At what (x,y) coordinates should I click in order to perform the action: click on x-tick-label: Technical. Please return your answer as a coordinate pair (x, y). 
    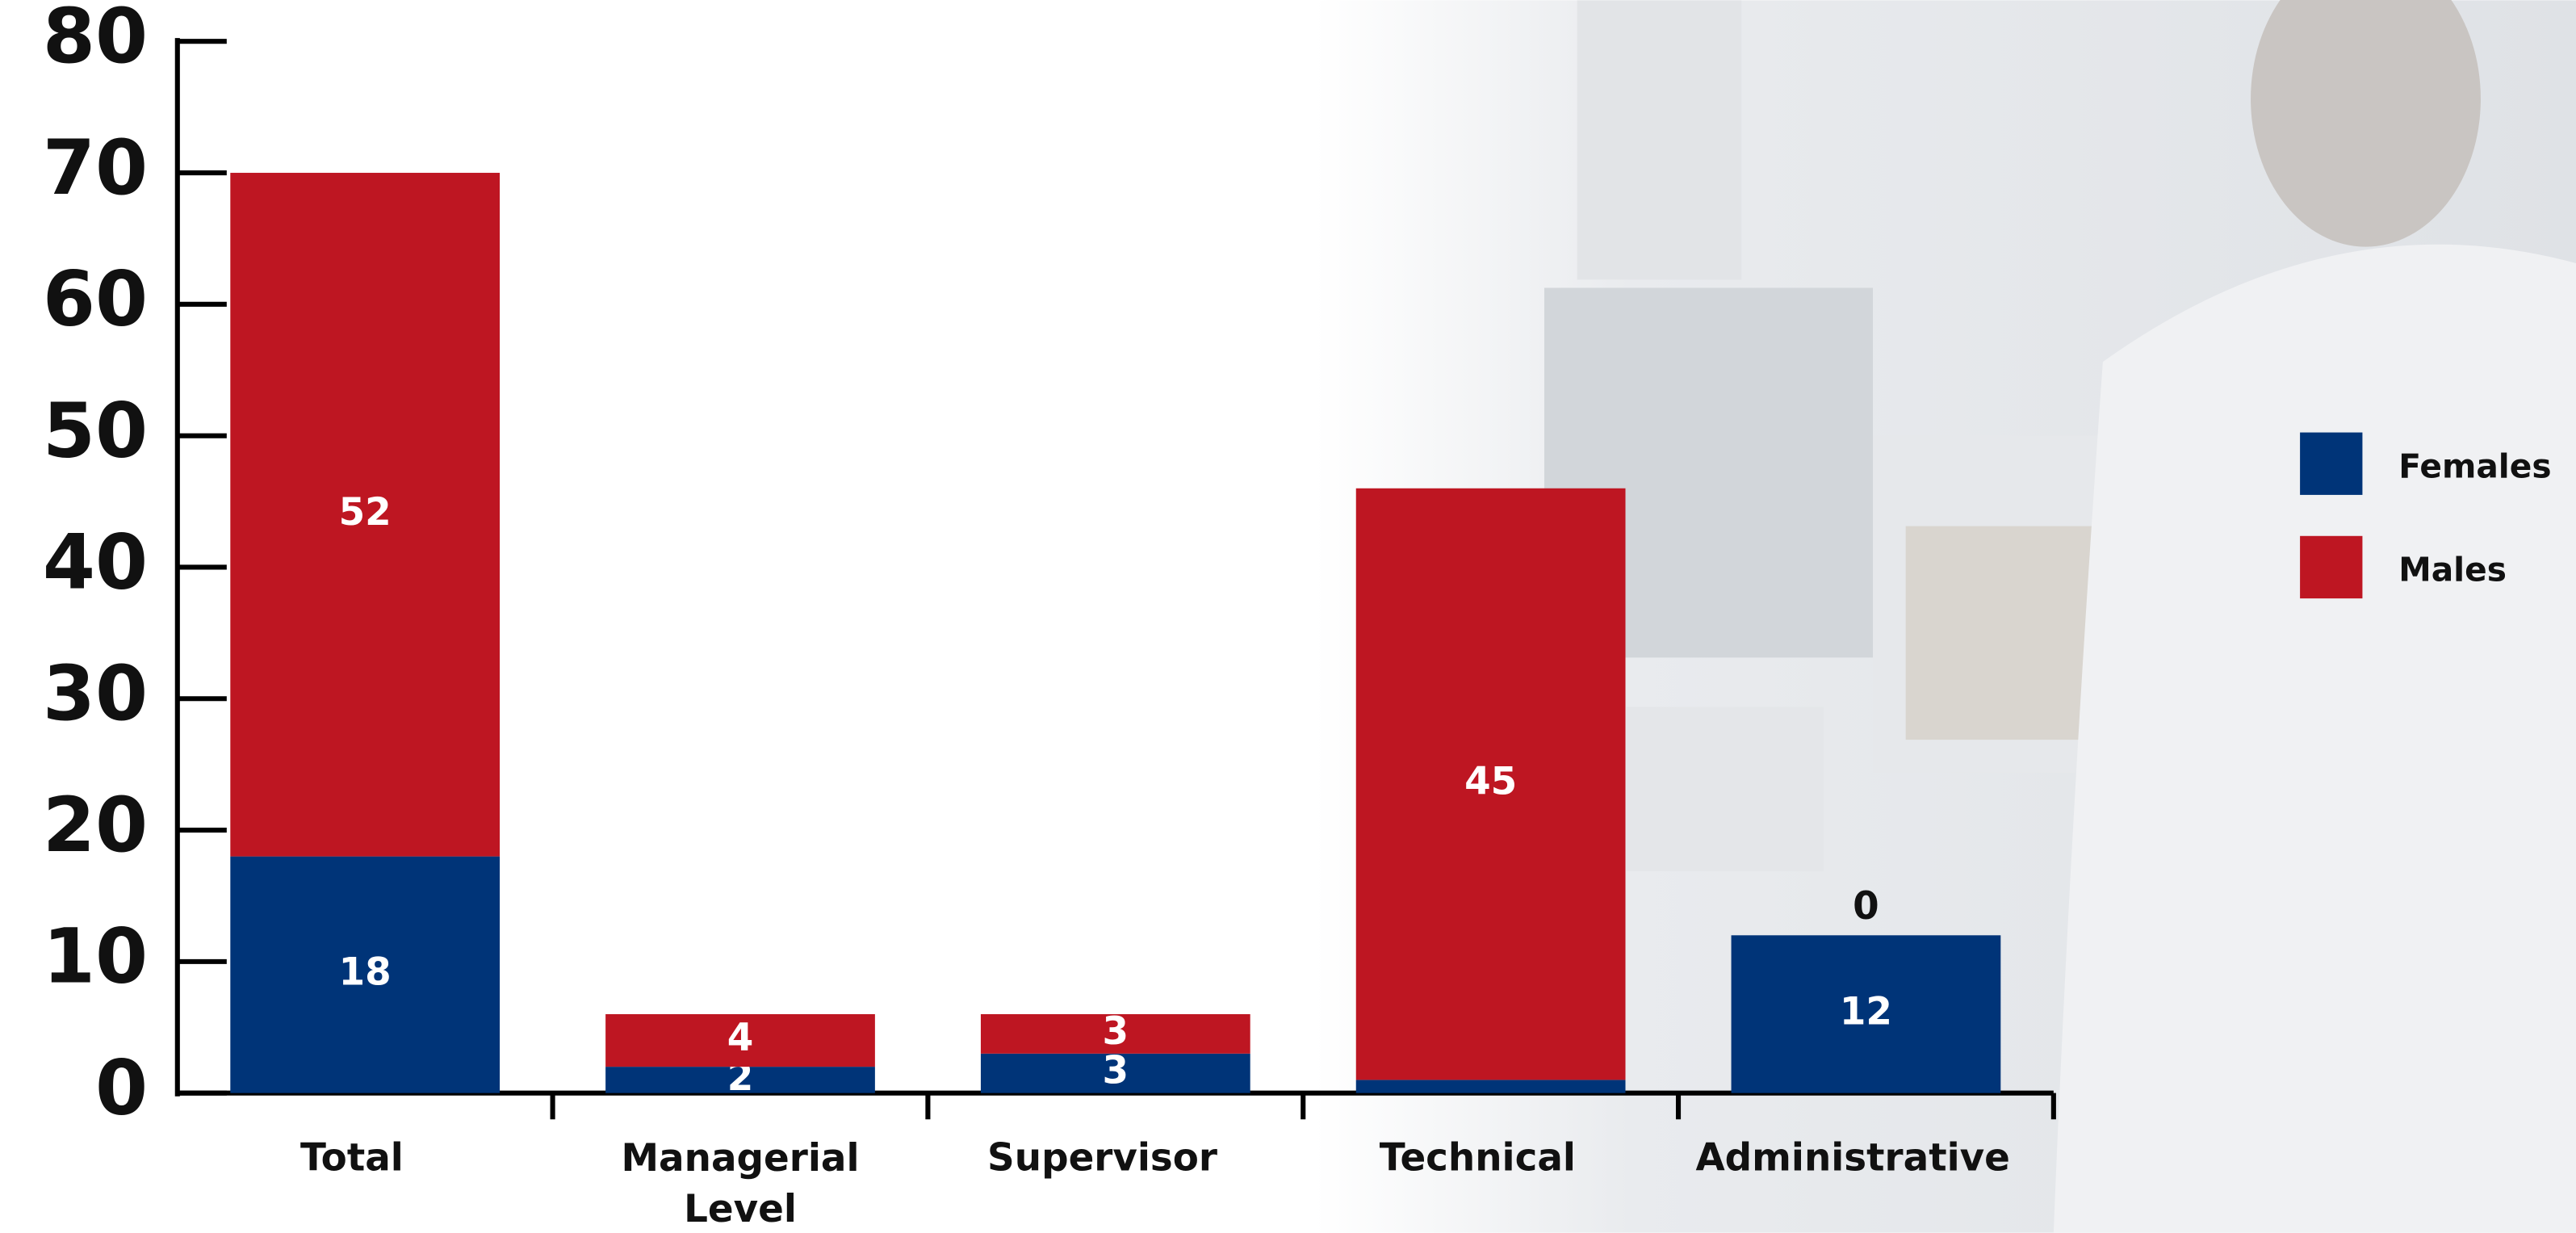
    Looking at the image, I should click on (1478, 1159).